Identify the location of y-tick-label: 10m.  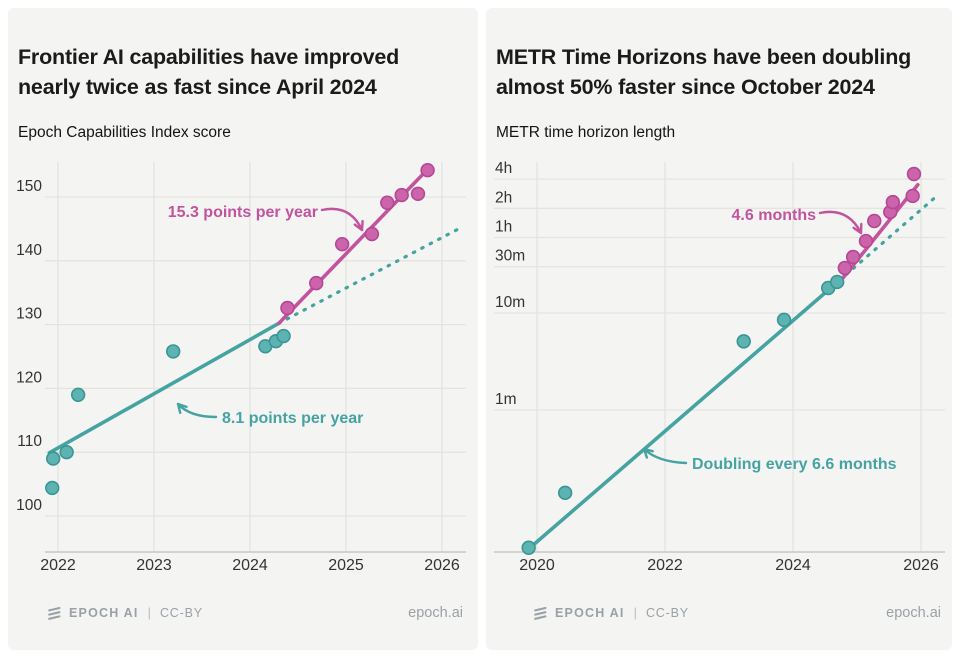
(510, 302).